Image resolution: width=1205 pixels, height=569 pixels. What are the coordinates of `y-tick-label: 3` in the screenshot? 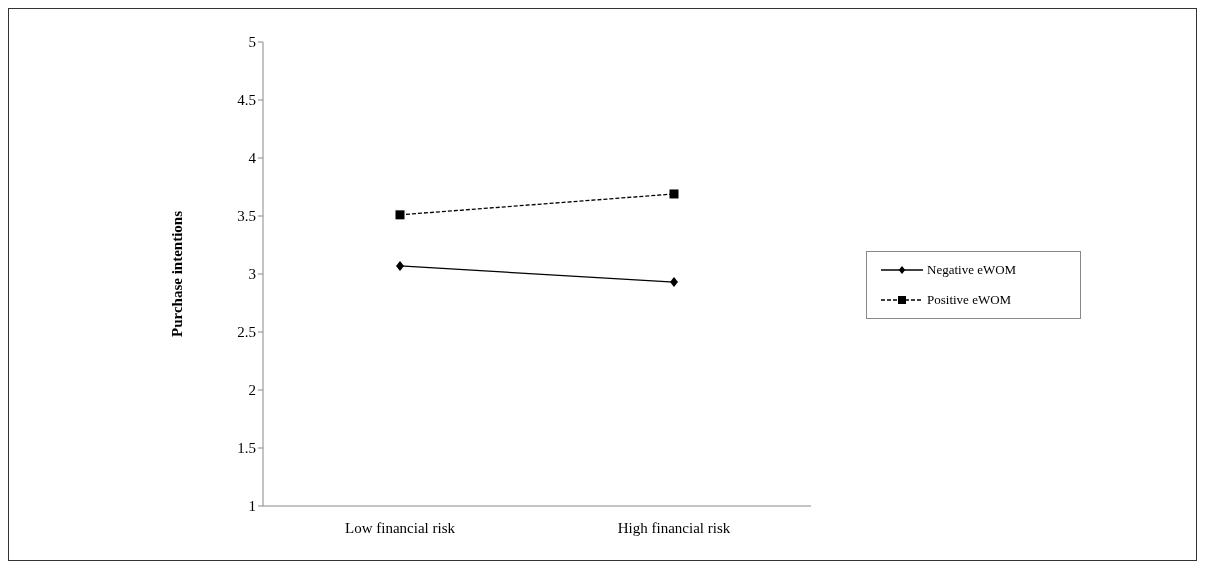 It's located at (252, 274).